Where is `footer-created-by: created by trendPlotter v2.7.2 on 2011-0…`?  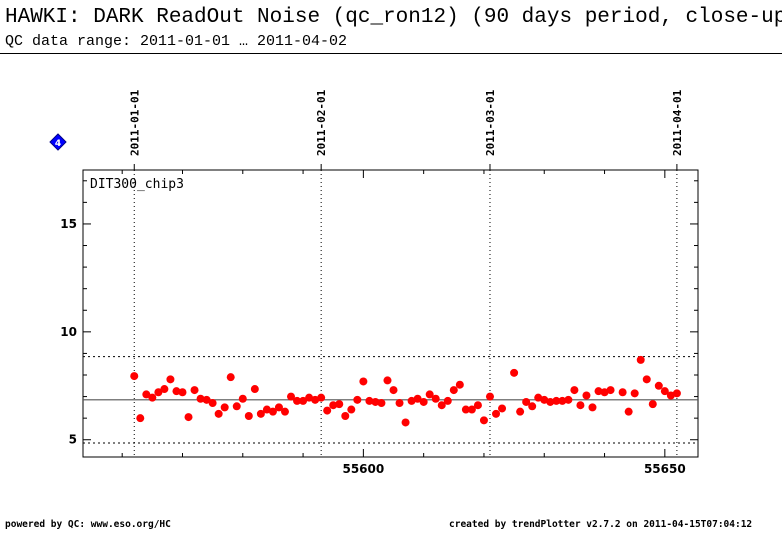 footer-created-by: created by trendPlotter v2.7.2 on 2011-0… is located at coordinates (601, 524).